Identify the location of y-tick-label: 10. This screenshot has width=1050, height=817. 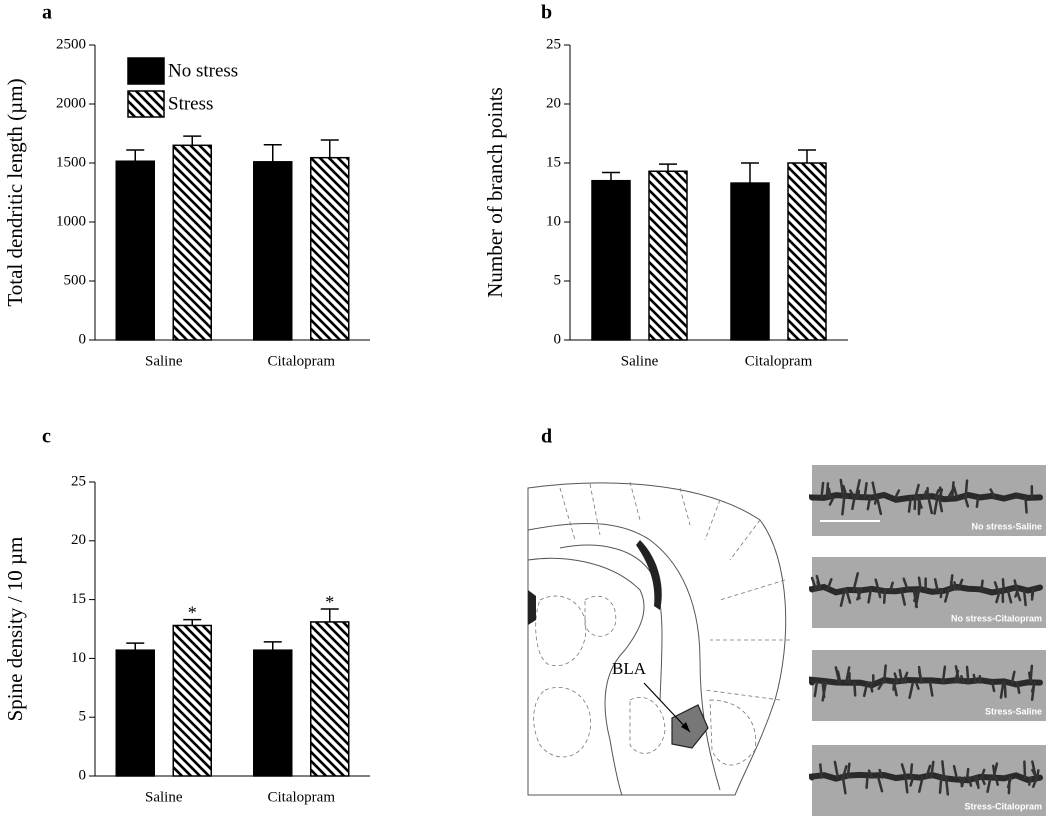
(553, 221).